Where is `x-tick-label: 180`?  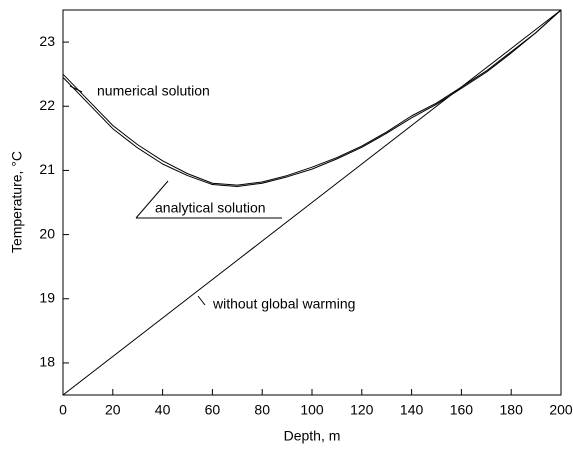
x-tick-label: 180 is located at coordinates (512, 410).